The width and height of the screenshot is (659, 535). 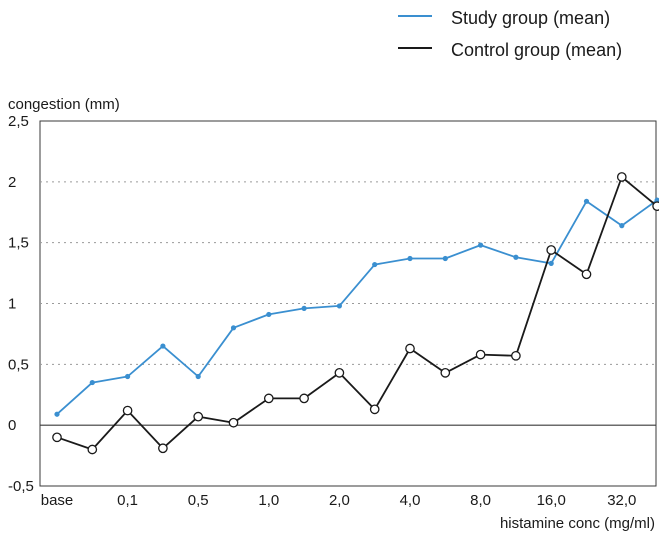 I want to click on x-tick-label: 8,0, so click(x=480, y=500).